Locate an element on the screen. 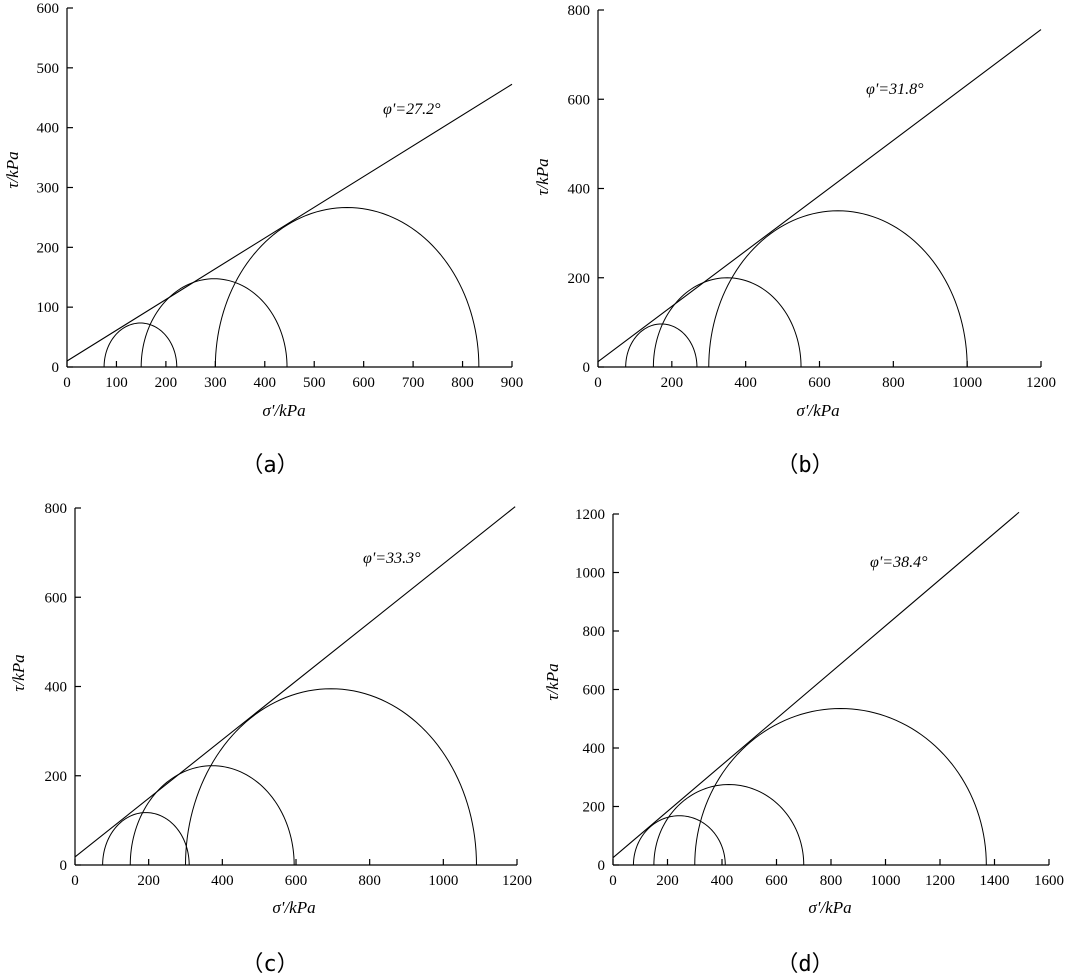 This screenshot has width=1065, height=977. y-tick-label: 100 is located at coordinates (48, 308).